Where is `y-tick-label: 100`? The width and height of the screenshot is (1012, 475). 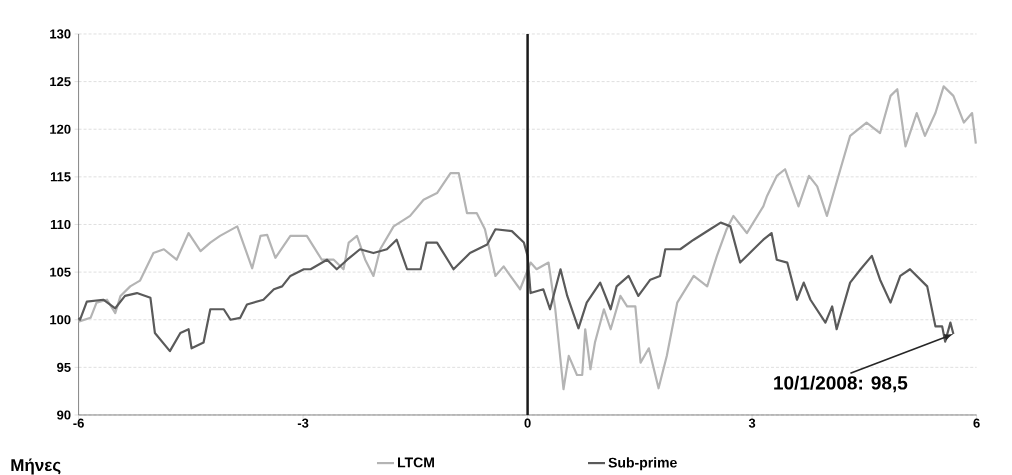
y-tick-label: 100 is located at coordinates (60, 320).